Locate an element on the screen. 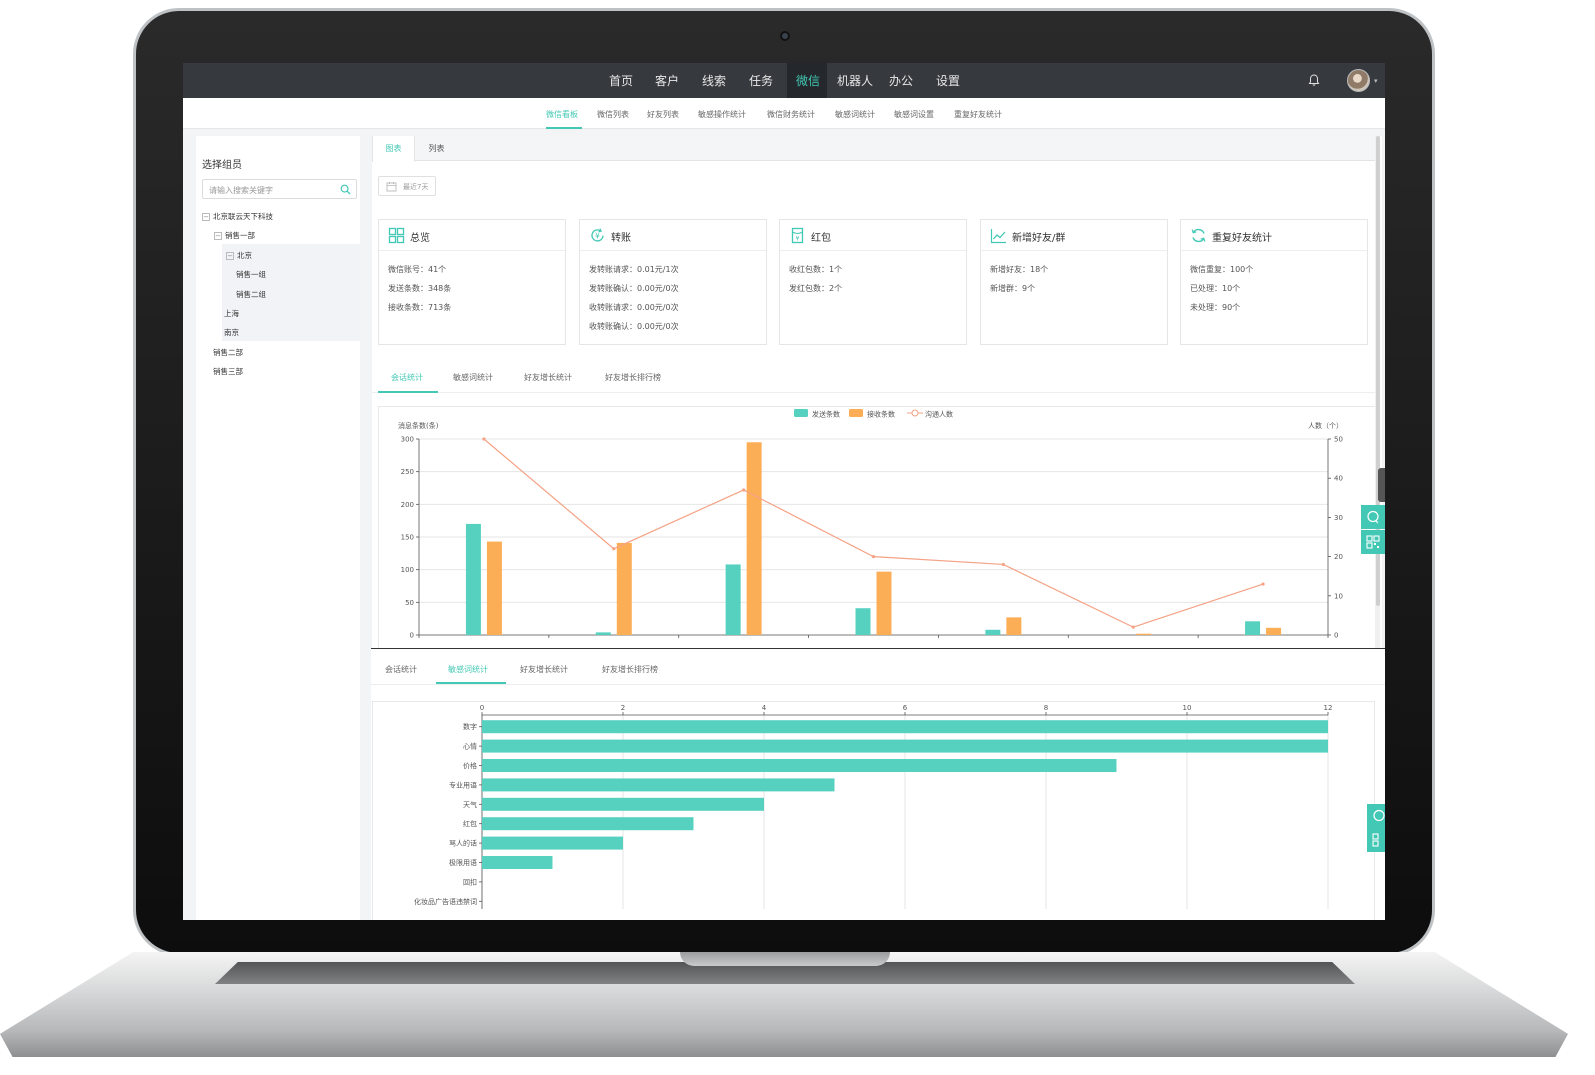  card-stat: 发转账请求：0.01元/1次 is located at coordinates (634, 269).